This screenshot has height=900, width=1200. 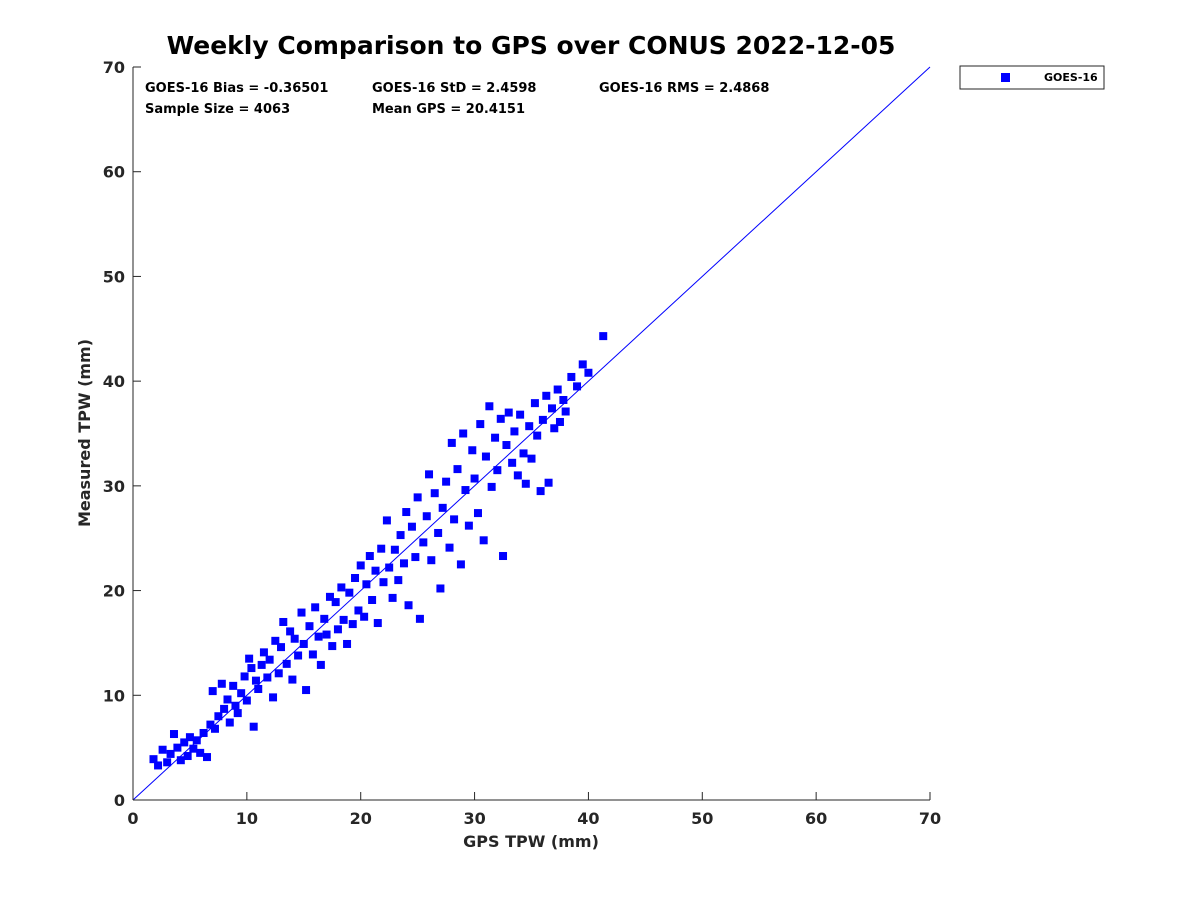 I want to click on y-axis-label: Measured TPW (mm), so click(x=84, y=433).